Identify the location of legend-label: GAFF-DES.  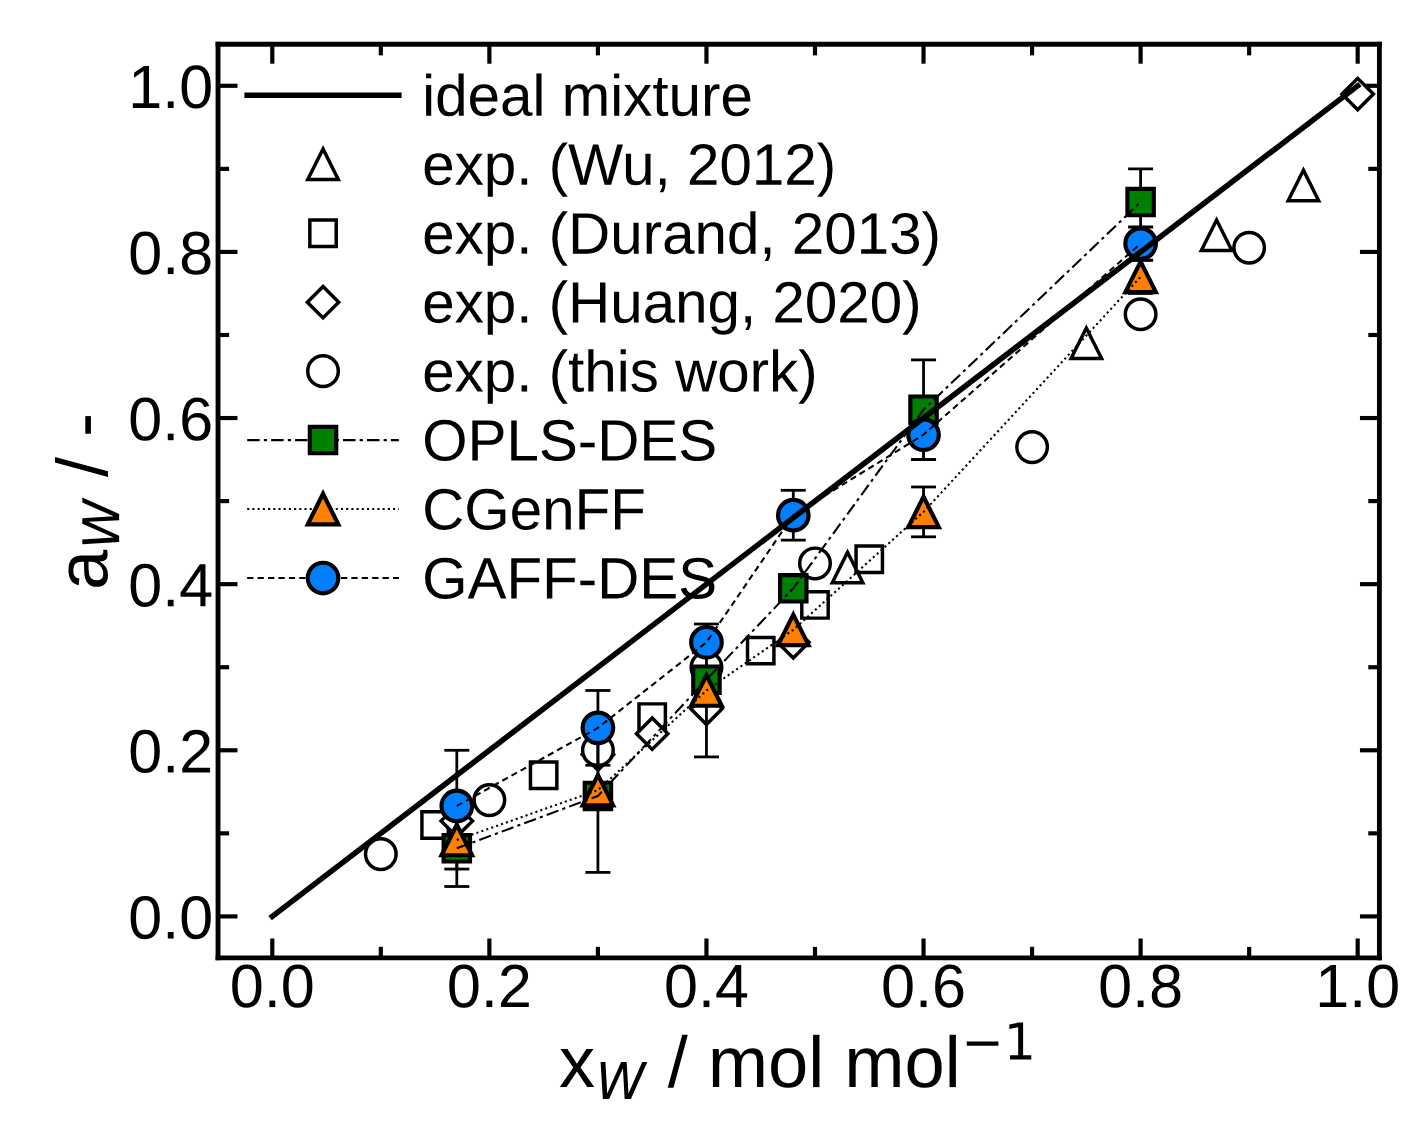
(570, 578).